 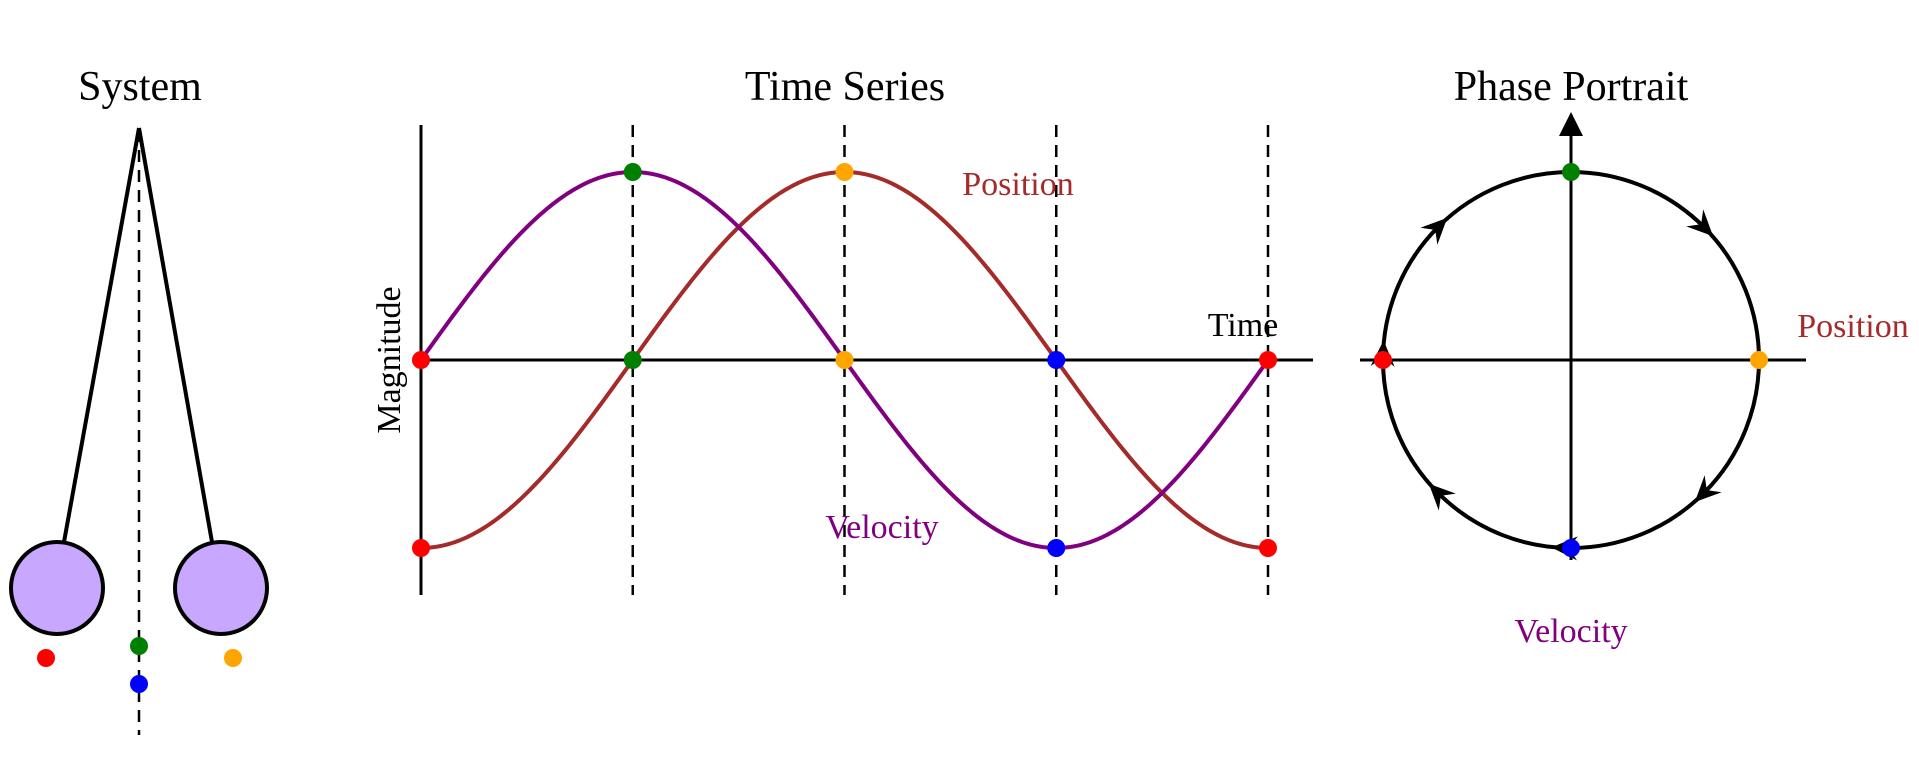 What do you see at coordinates (1570, 631) in the screenshot?
I see `phase-velocity-label: Velocity` at bounding box center [1570, 631].